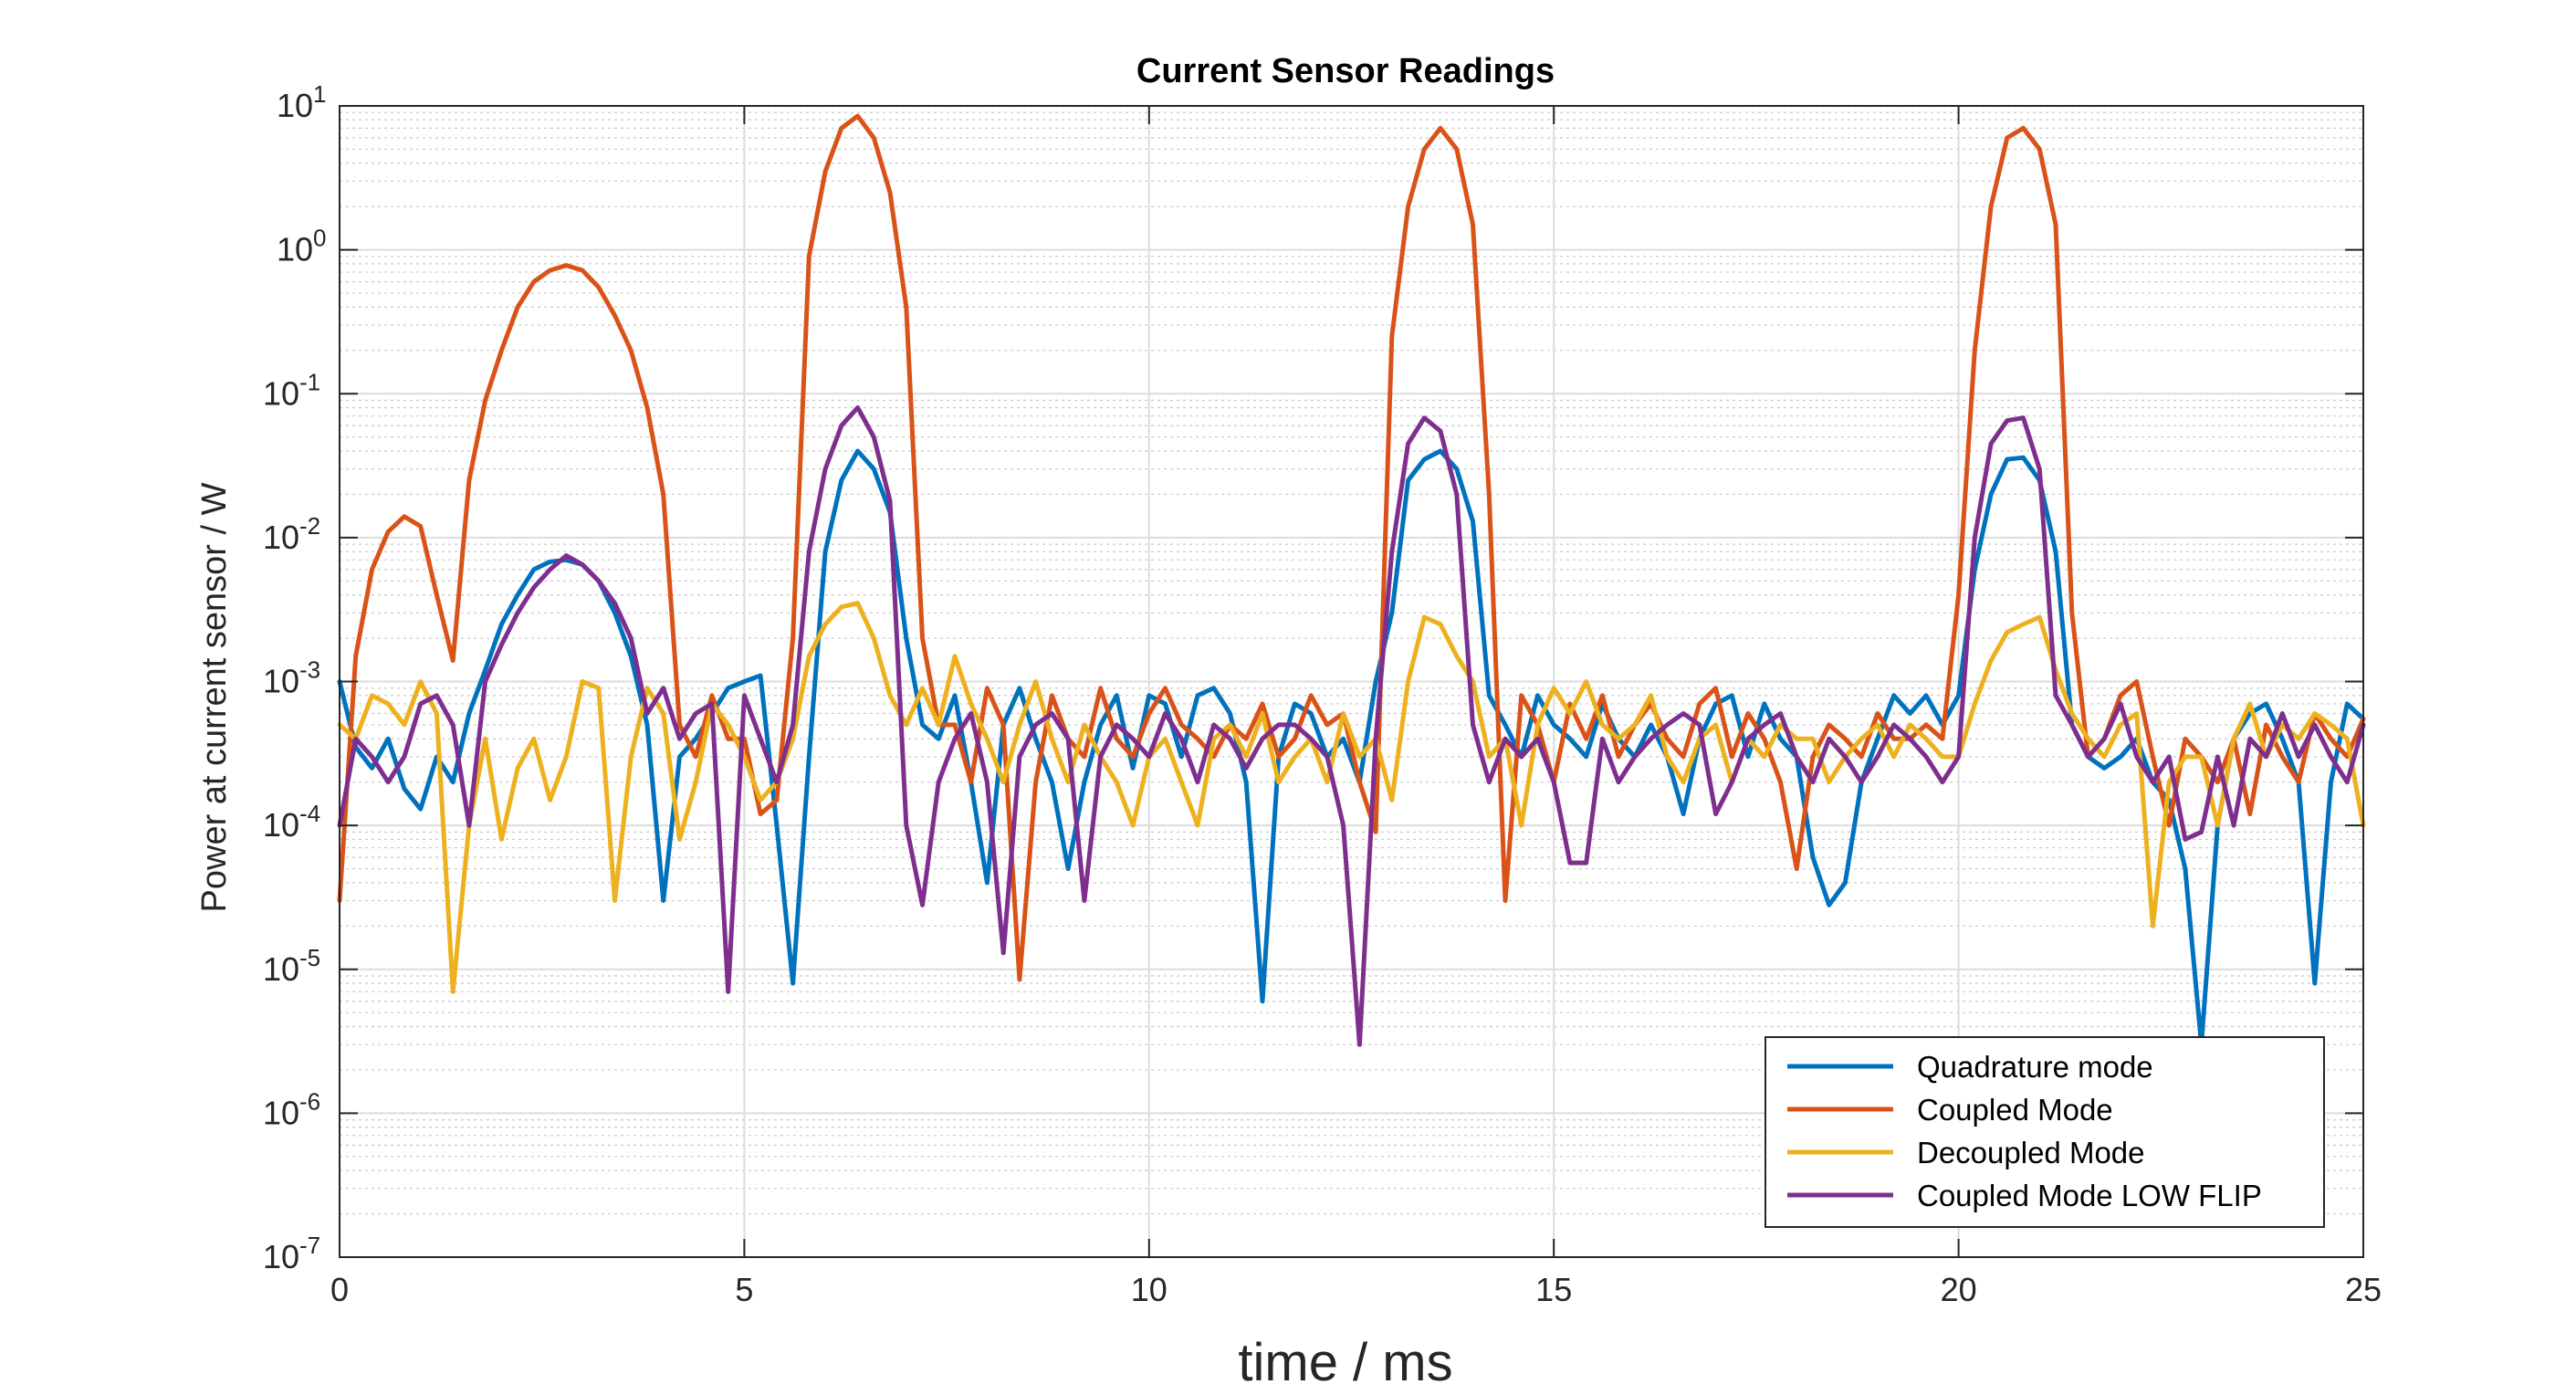  I want to click on y-tick-label: 10 -3, so click(291, 678).